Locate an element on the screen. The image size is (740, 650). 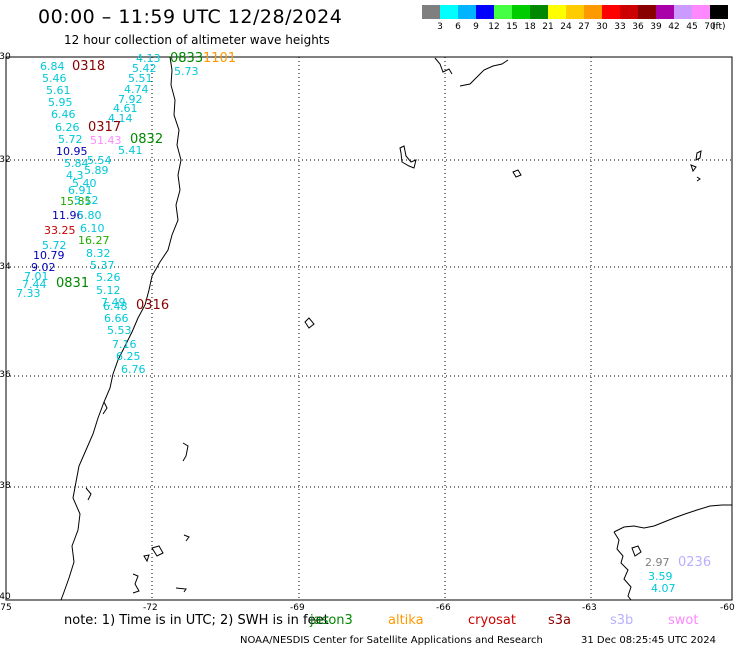
wave-height-label: 6.76 is located at coordinates (133, 369).